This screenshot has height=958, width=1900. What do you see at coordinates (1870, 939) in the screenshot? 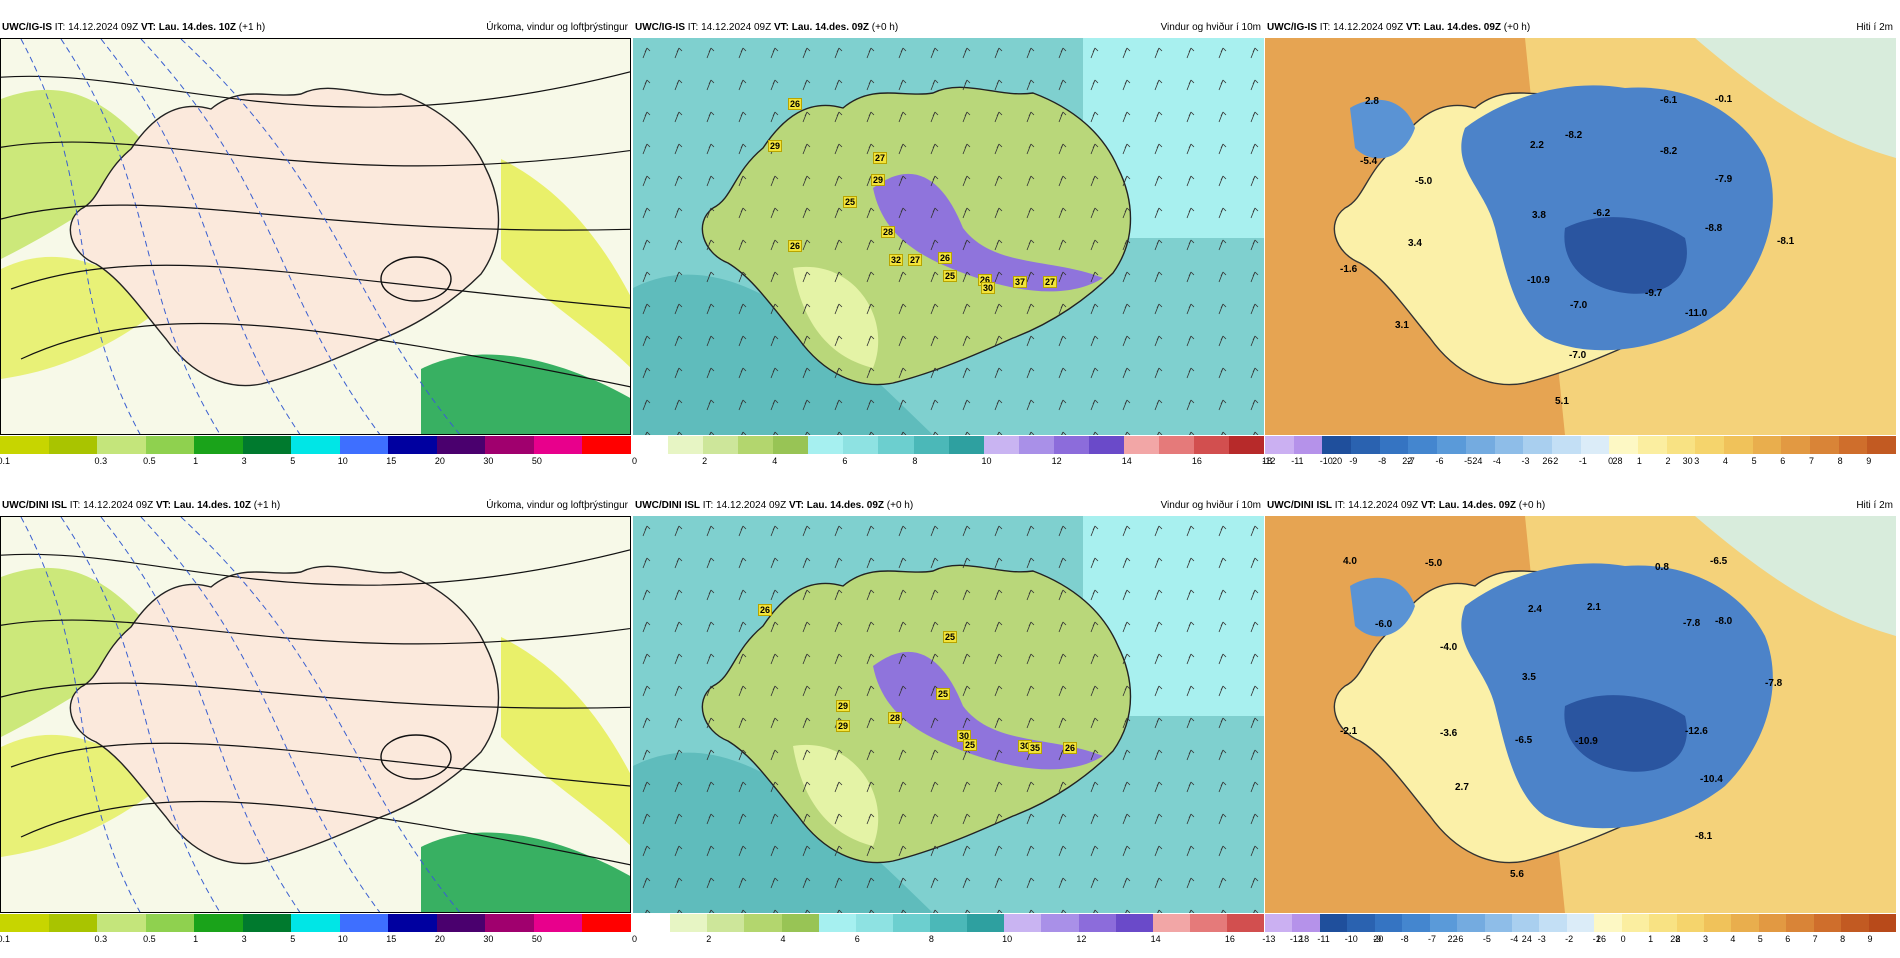
I see `color-bar-tick-label: 9` at bounding box center [1870, 939].